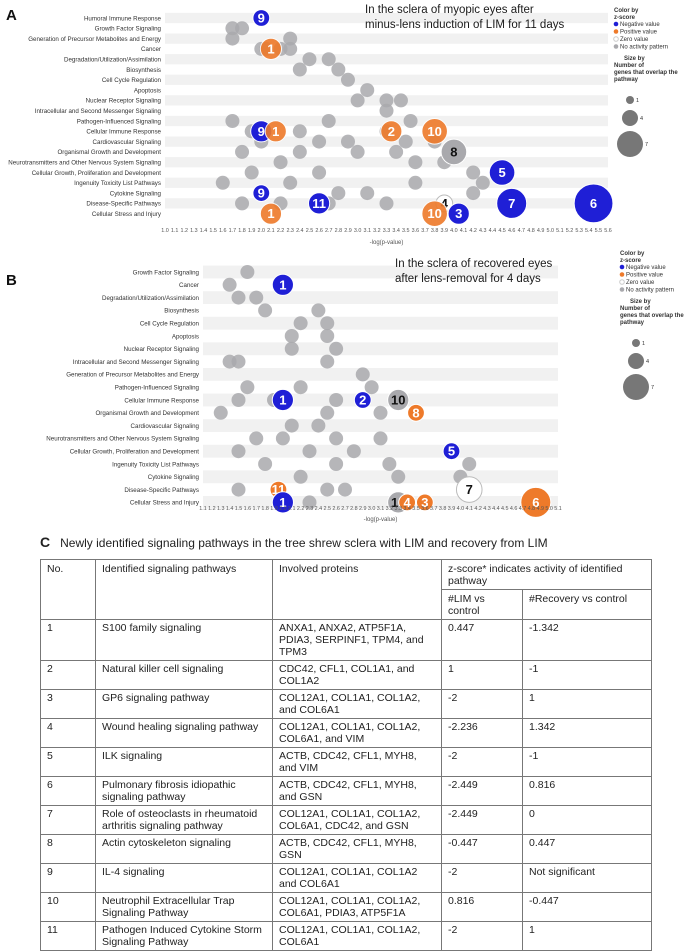 The height and width of the screenshot is (951, 685). I want to click on cell-lim: -2.236, so click(482, 733).